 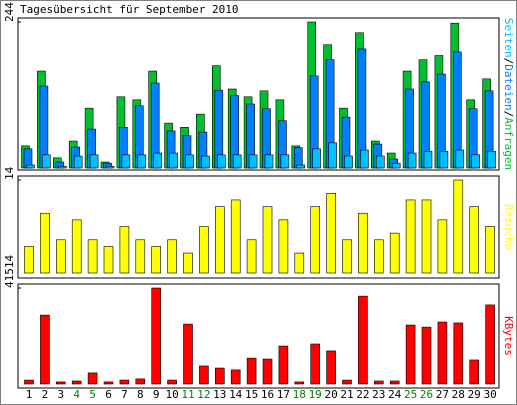 What do you see at coordinates (45, 394) in the screenshot?
I see `x-tick-label: 2` at bounding box center [45, 394].